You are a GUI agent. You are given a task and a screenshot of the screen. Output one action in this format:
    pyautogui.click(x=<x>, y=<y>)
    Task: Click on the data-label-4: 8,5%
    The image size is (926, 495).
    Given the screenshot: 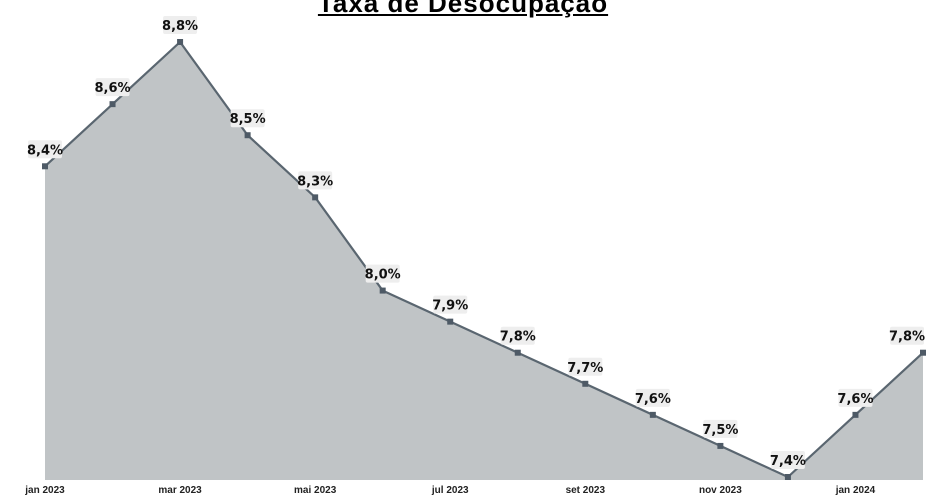 What is the action you would take?
    pyautogui.click(x=248, y=118)
    